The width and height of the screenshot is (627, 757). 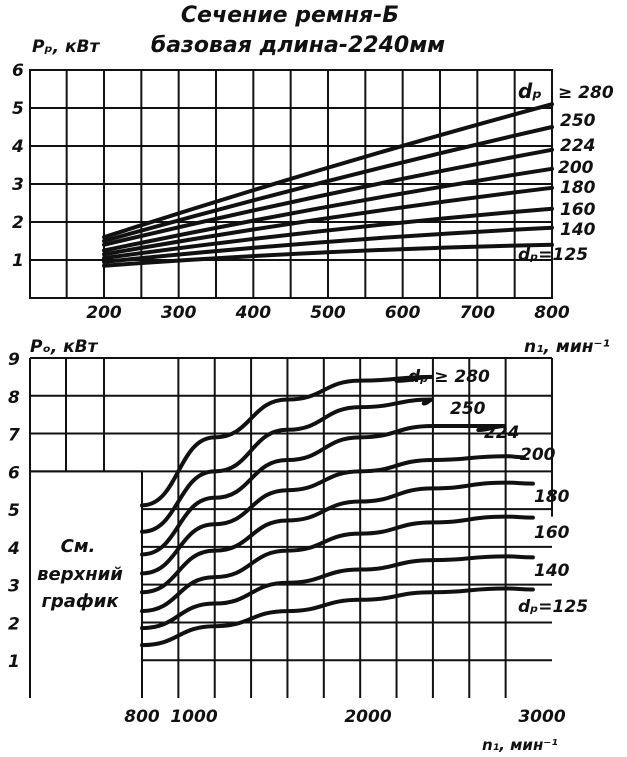 What do you see at coordinates (18, 109) in the screenshot?
I see `top-y-tick-label: 5` at bounding box center [18, 109].